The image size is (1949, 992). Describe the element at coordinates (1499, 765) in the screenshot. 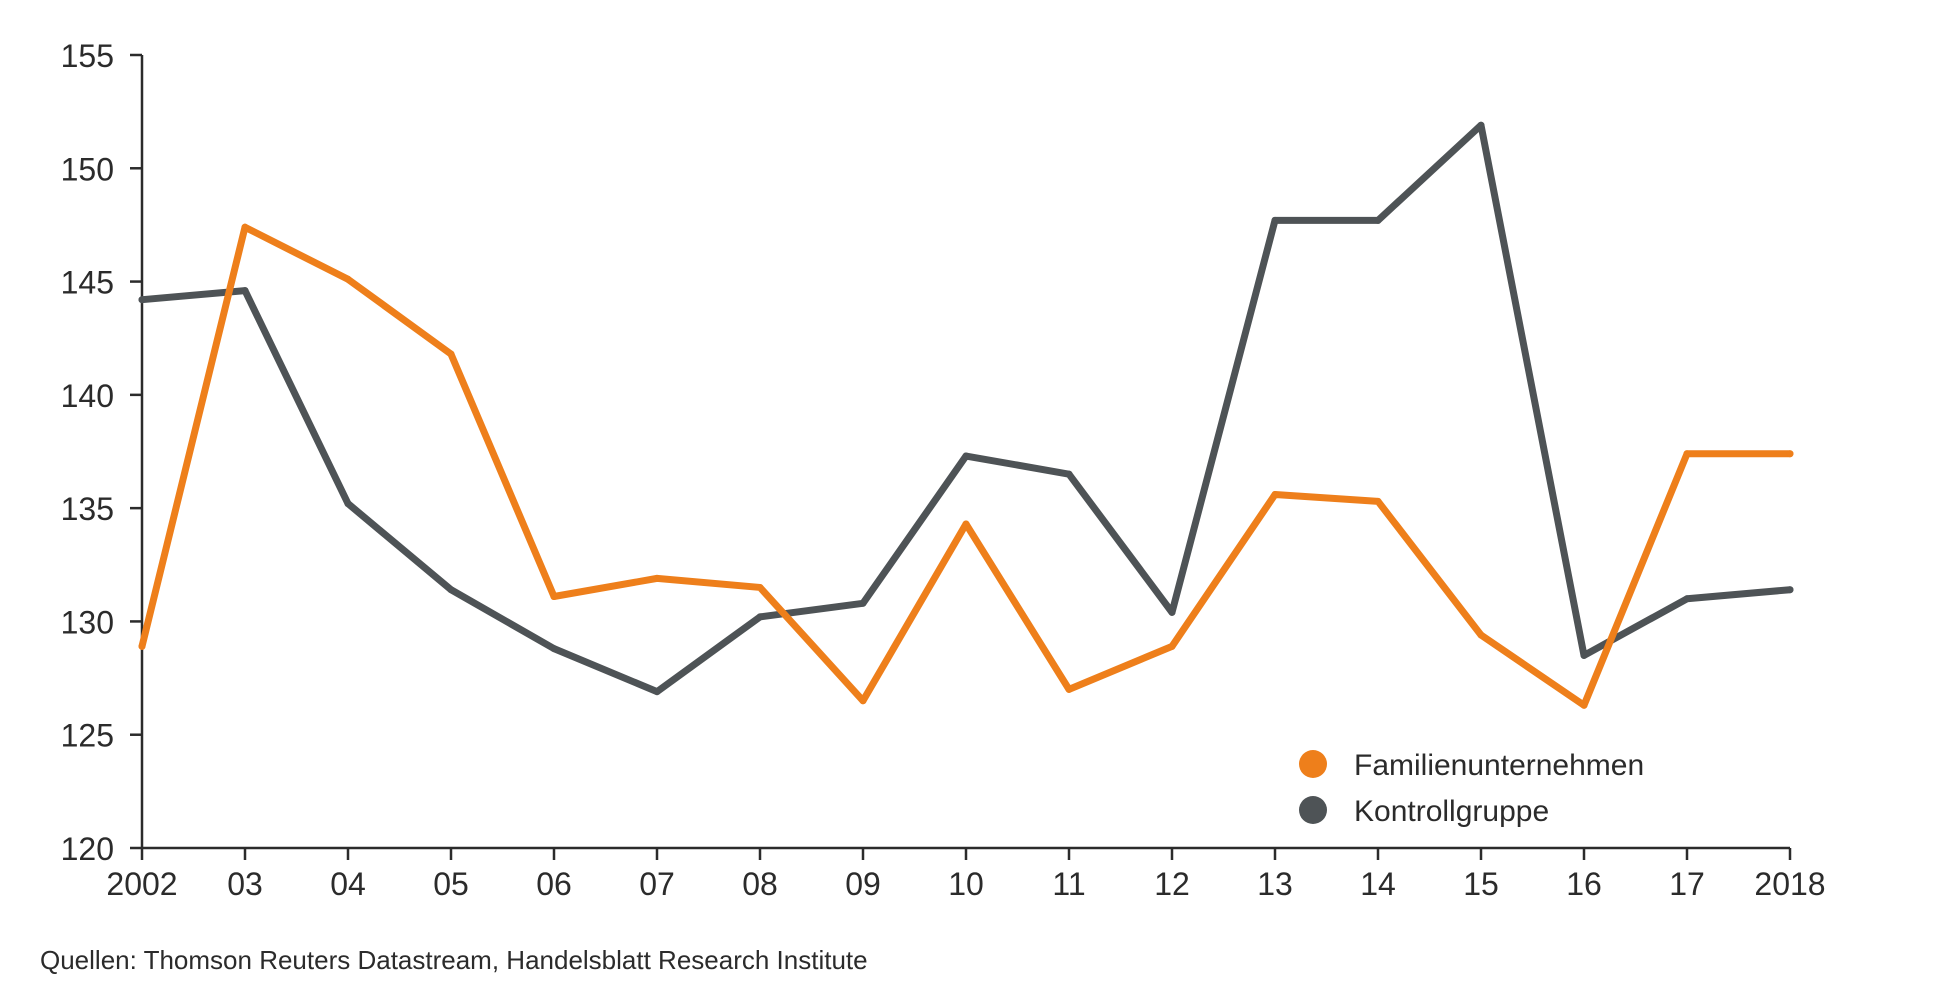

I see `legend-label-familienunternehmen: Familienunternehmen` at that location.